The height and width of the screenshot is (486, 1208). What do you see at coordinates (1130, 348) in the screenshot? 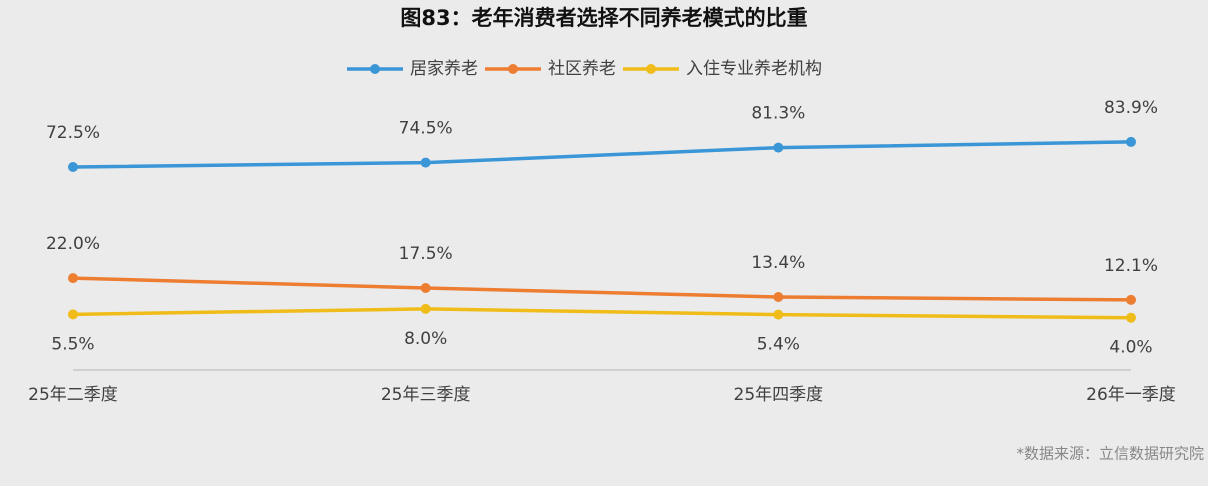
I see `data-label: 4.0%` at bounding box center [1130, 348].